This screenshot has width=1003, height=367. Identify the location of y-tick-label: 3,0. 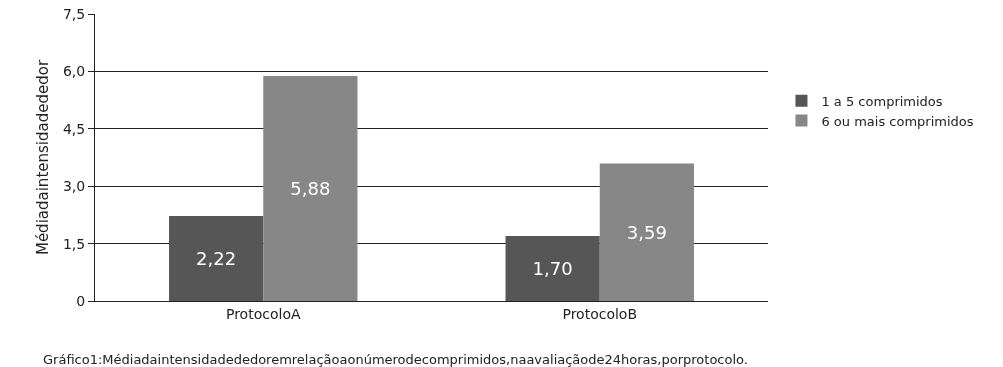
(74, 186).